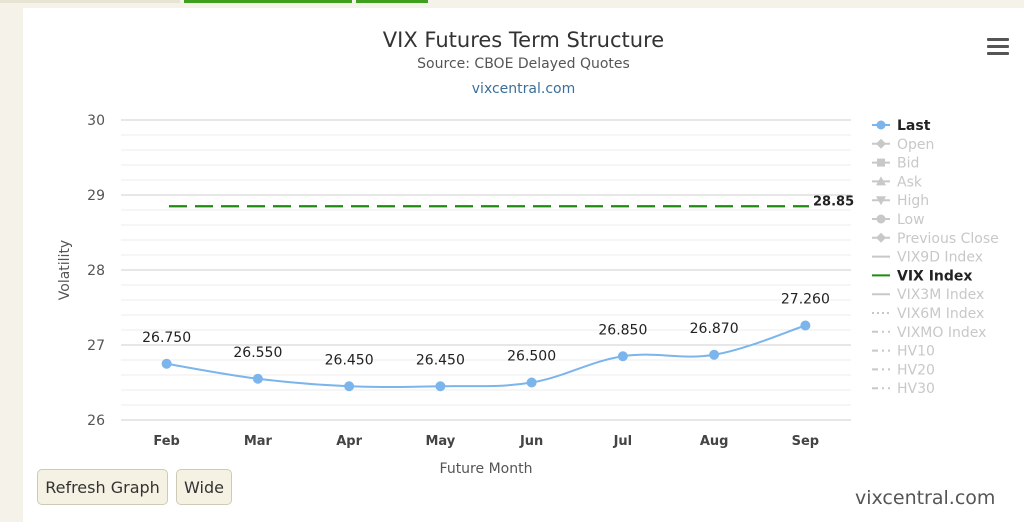 This screenshot has height=522, width=1024. What do you see at coordinates (915, 145) in the screenshot?
I see `legend-label: Open` at bounding box center [915, 145].